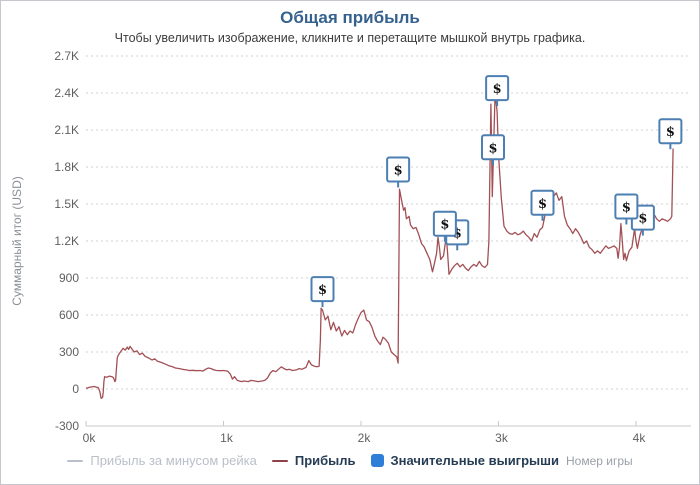 The height and width of the screenshot is (485, 700). I want to click on x-tick-label: 0k, so click(90, 438).